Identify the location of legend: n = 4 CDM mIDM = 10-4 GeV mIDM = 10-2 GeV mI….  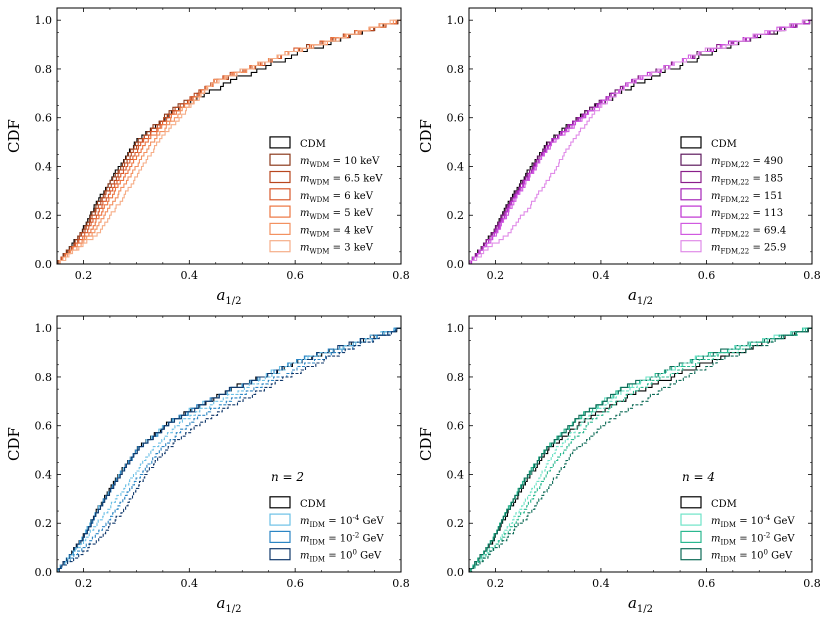
(737, 517).